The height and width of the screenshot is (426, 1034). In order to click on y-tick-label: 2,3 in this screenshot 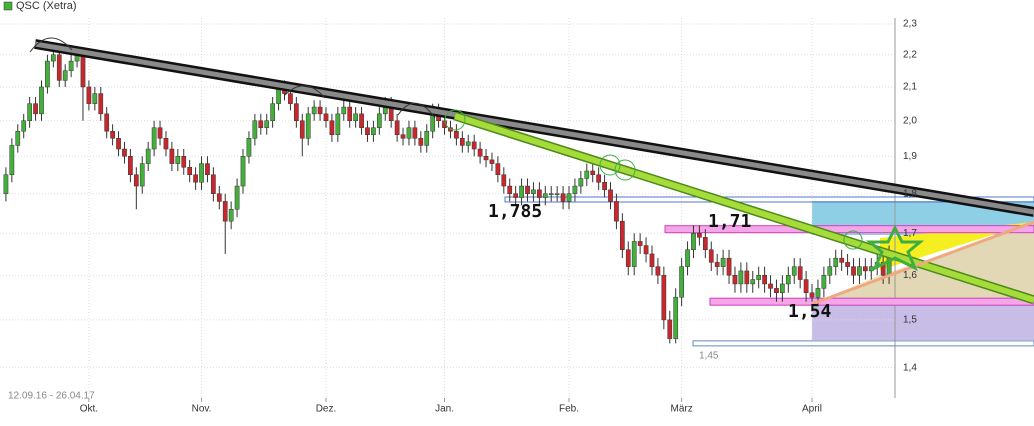, I will do `click(910, 24)`.